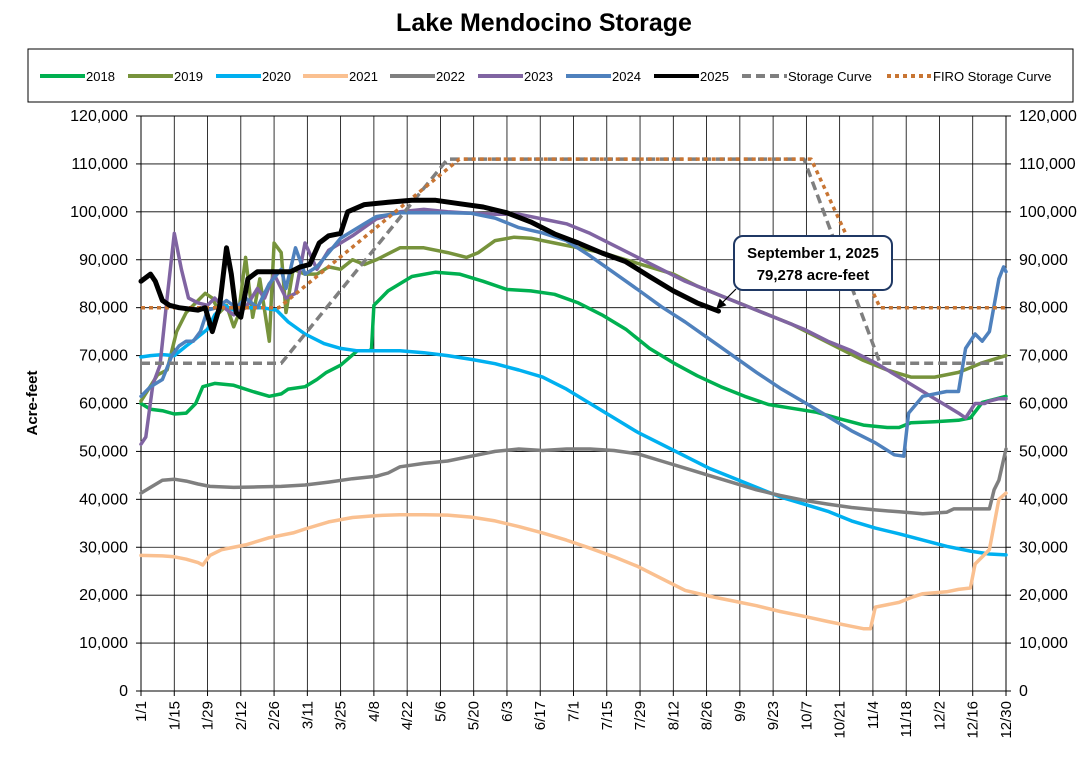 Image resolution: width=1087 pixels, height=775 pixels. Describe the element at coordinates (640, 715) in the screenshot. I see `x-tick-label: 7/29` at that location.